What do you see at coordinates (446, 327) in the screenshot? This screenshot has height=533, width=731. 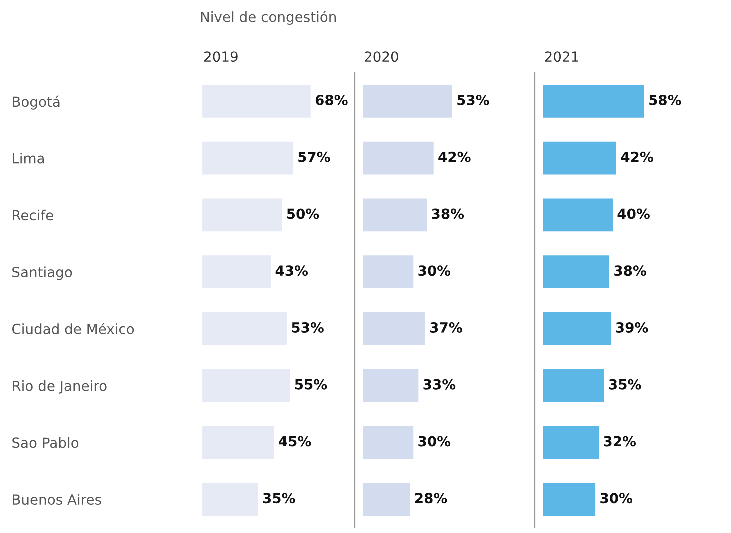 I see `data-label: 37%` at bounding box center [446, 327].